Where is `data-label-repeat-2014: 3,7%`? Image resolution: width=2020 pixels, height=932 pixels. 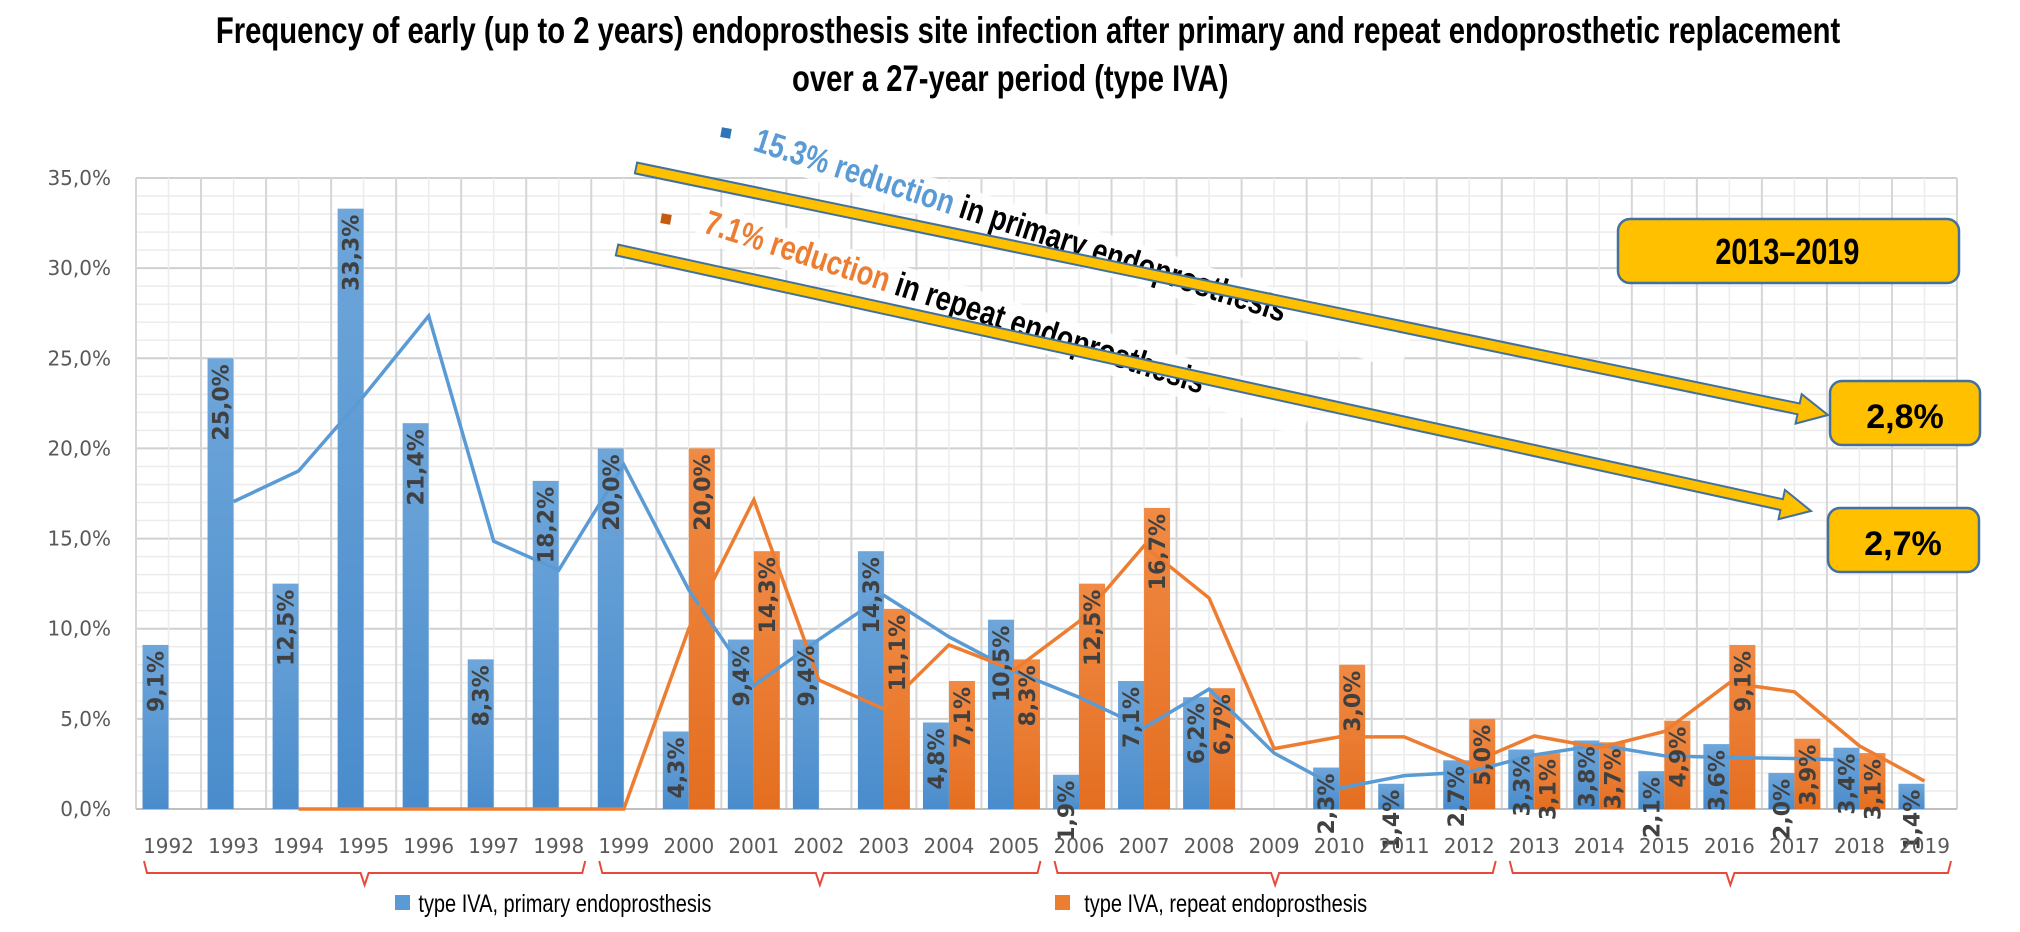
data-label-repeat-2014: 3,7% is located at coordinates (1613, 778).